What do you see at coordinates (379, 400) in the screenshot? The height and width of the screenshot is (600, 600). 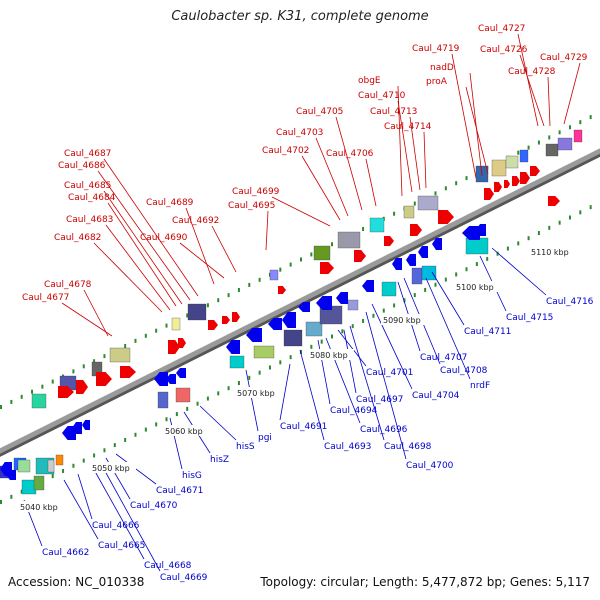 I see `reverse-gene-label: Caul_4697` at bounding box center [379, 400].